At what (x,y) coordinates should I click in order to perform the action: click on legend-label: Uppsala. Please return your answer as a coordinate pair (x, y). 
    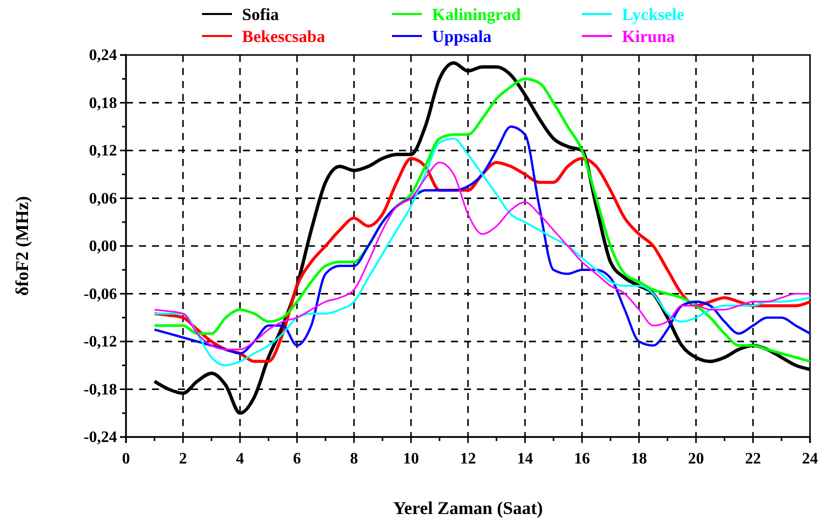
    Looking at the image, I should click on (462, 36).